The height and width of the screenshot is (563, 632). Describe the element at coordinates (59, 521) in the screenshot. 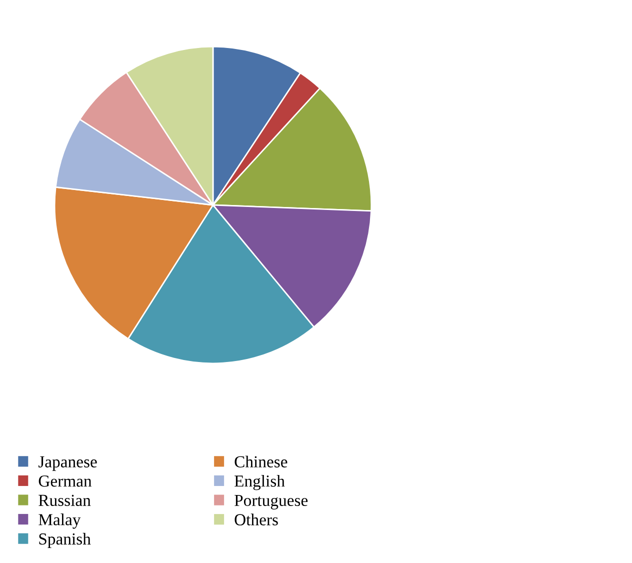

I see `legend-label: Malay` at that location.